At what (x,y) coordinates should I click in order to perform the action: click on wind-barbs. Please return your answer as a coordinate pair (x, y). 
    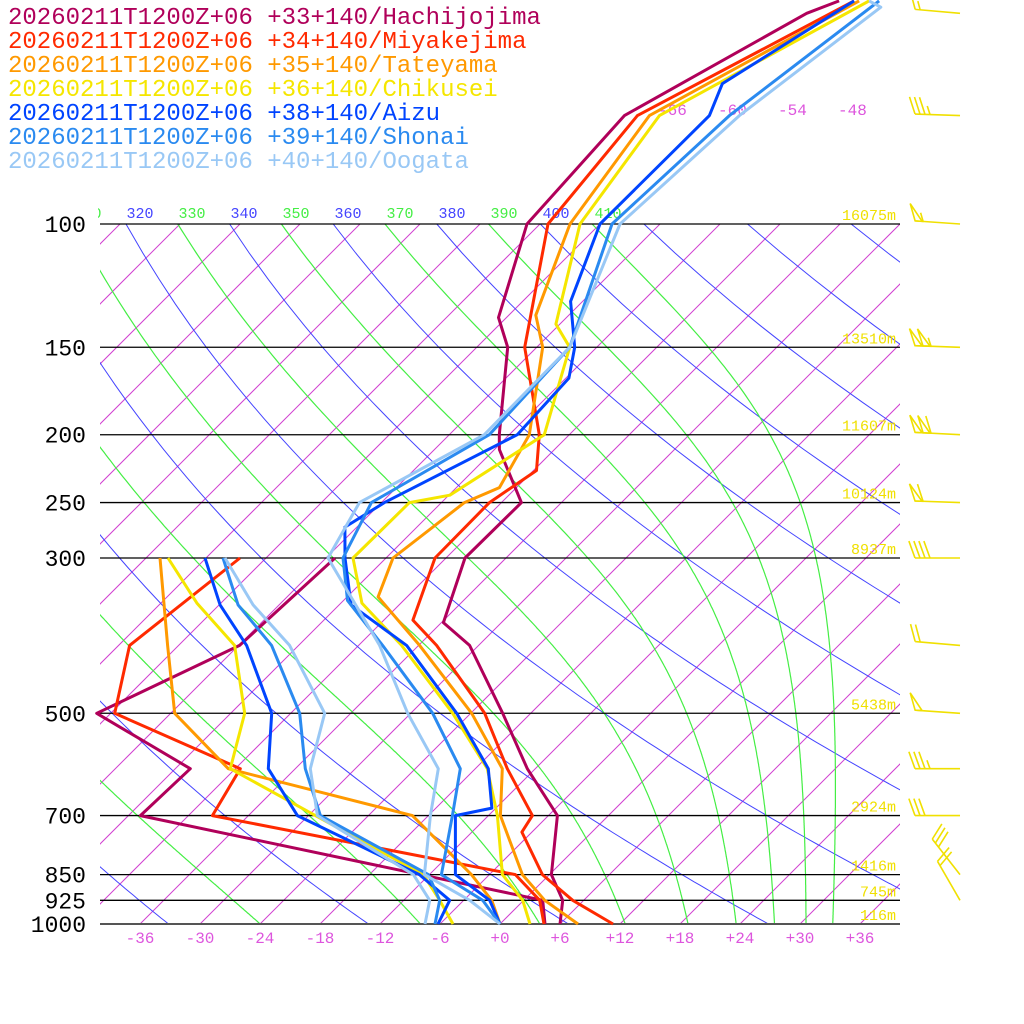
    Looking at the image, I should click on (934, 450).